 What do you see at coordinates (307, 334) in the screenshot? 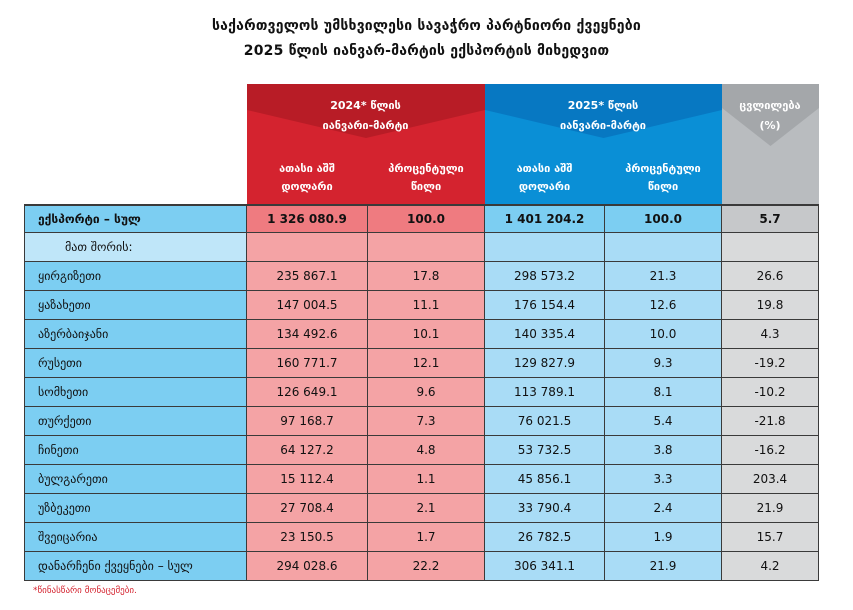
I see `value-2024: 134 492.6` at bounding box center [307, 334].